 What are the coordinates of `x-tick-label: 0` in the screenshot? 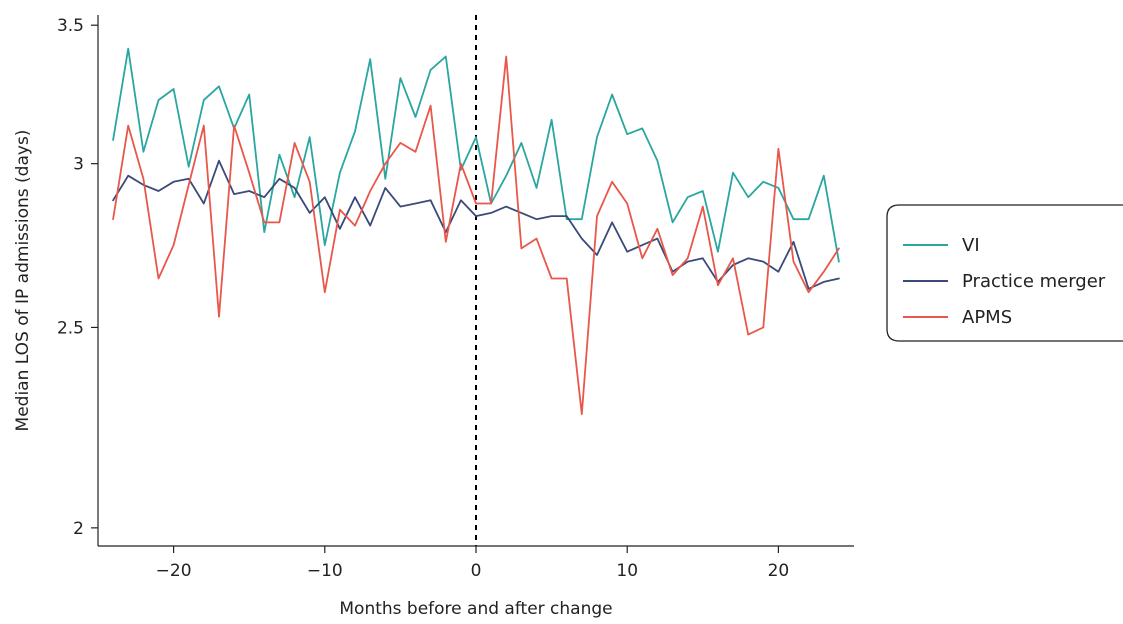 It's located at (476, 571).